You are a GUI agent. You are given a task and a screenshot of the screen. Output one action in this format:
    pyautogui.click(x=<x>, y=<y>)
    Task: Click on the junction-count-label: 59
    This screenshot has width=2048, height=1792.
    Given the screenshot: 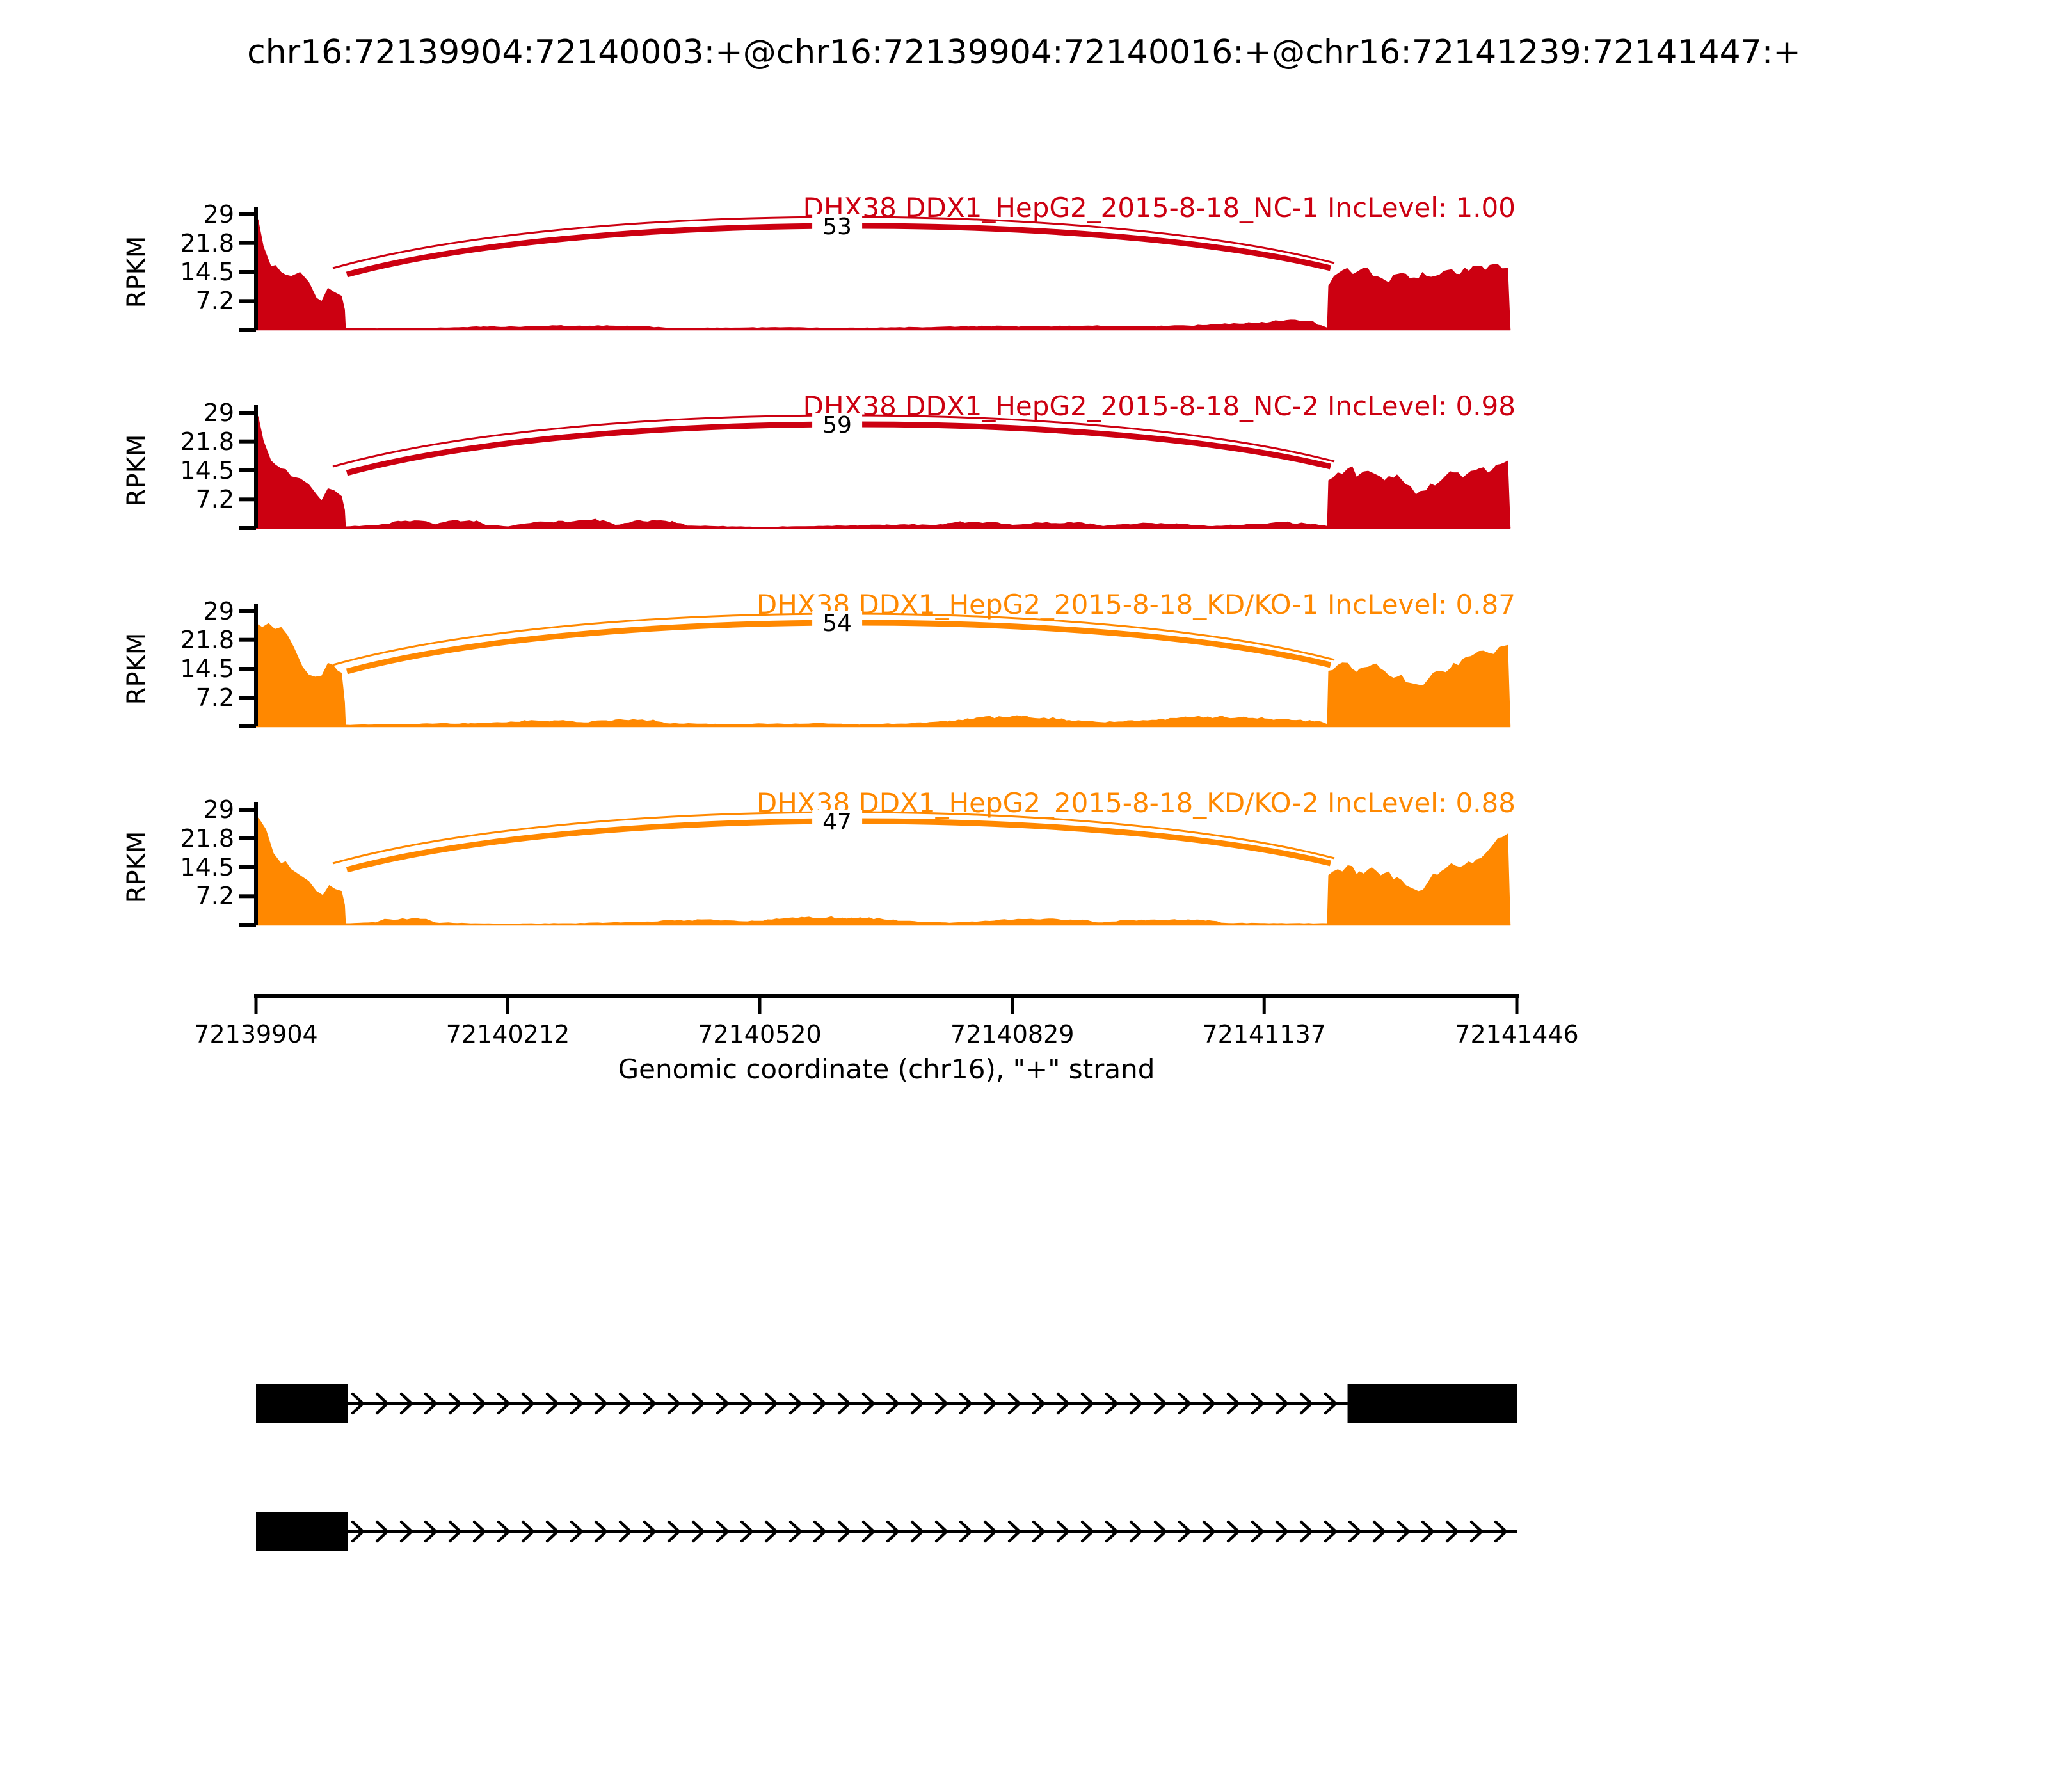 What is the action you would take?
    pyautogui.click(x=837, y=425)
    